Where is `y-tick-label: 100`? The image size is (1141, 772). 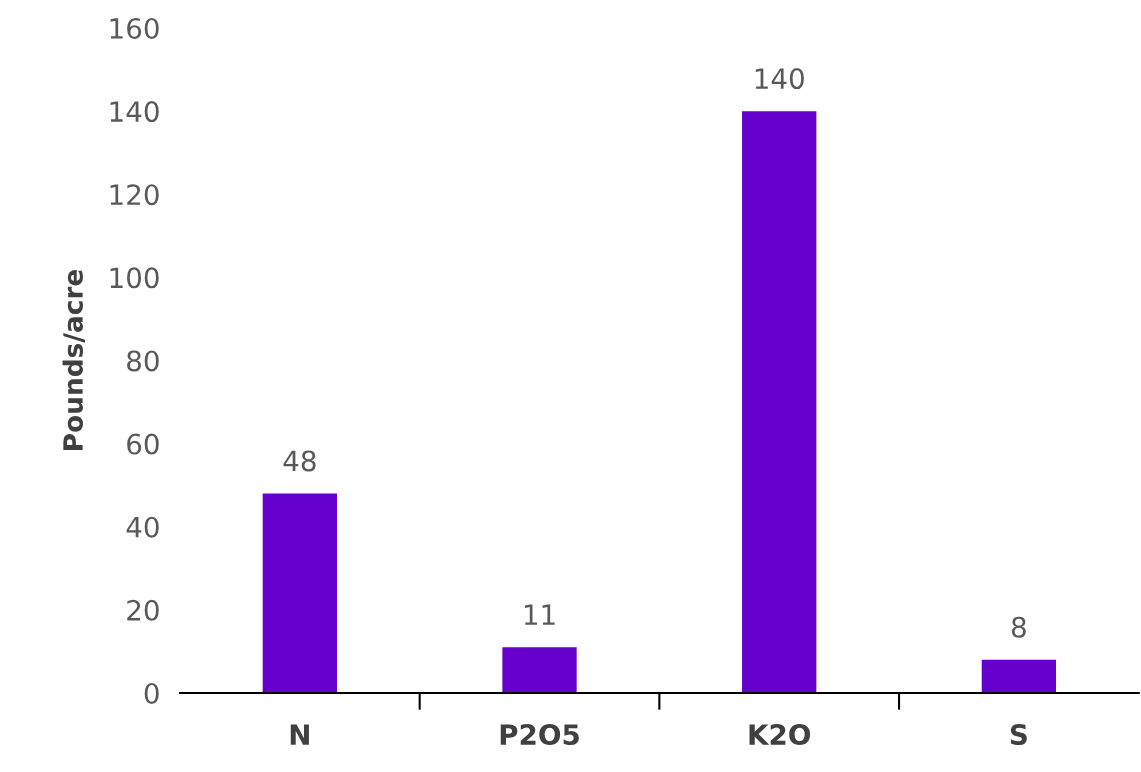 y-tick-label: 100 is located at coordinates (134, 278).